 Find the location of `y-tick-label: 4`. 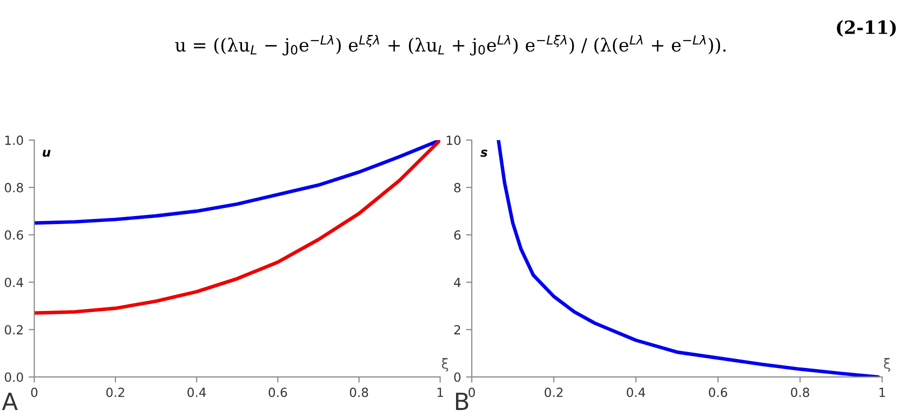

y-tick-label: 4 is located at coordinates (457, 282).